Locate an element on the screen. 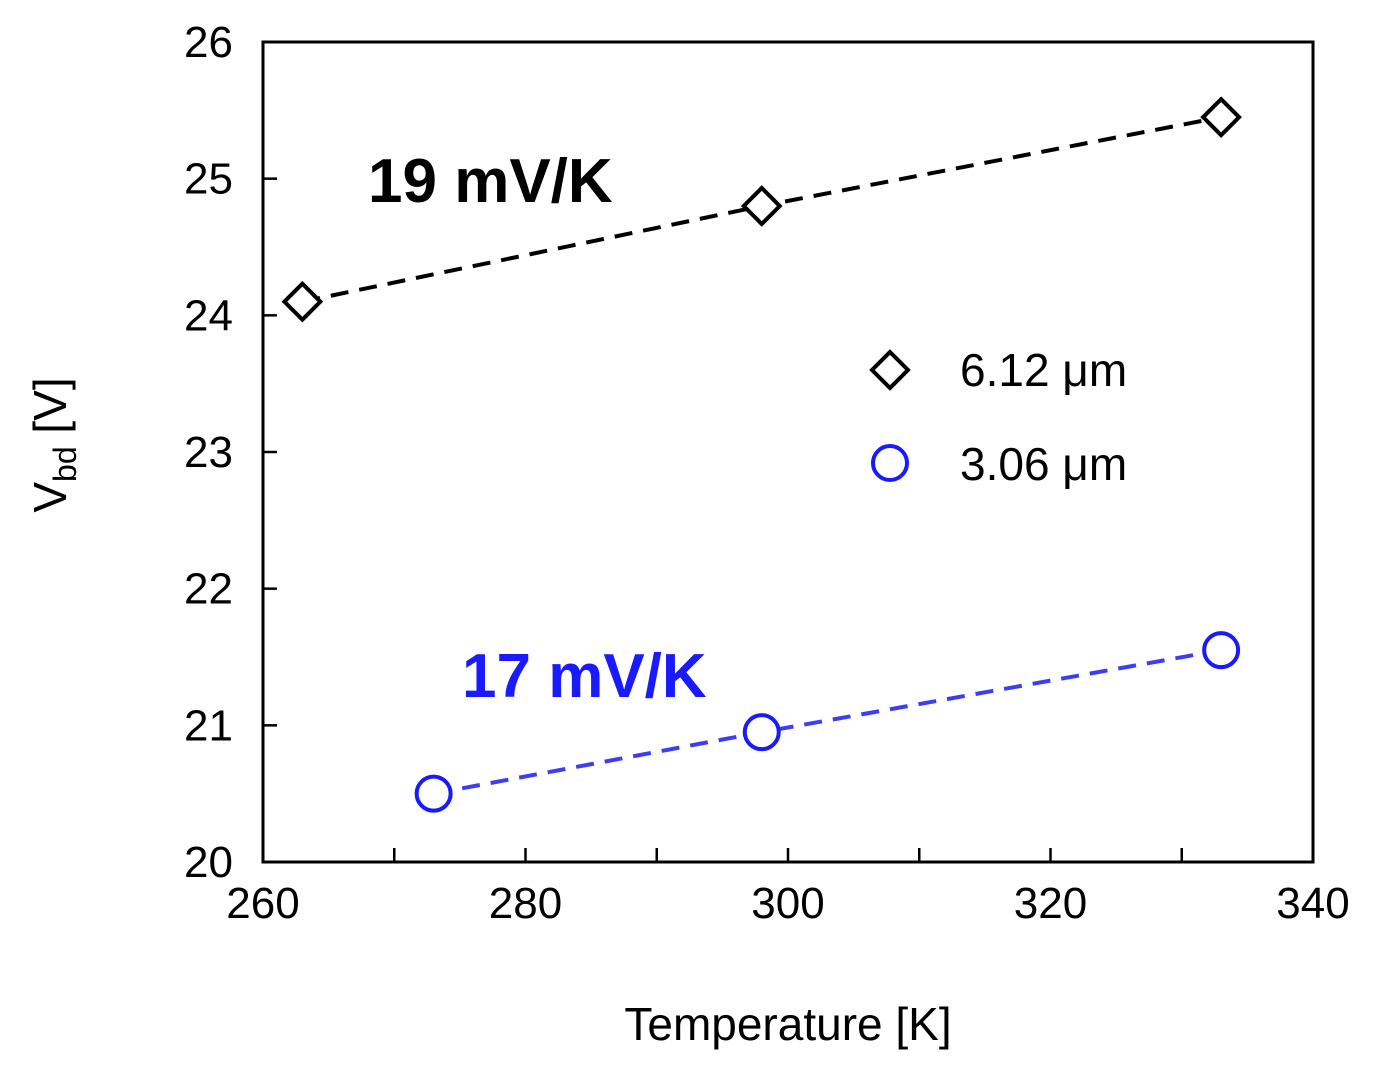 The width and height of the screenshot is (1382, 1085). y-tick-label: 21 is located at coordinates (208, 725).